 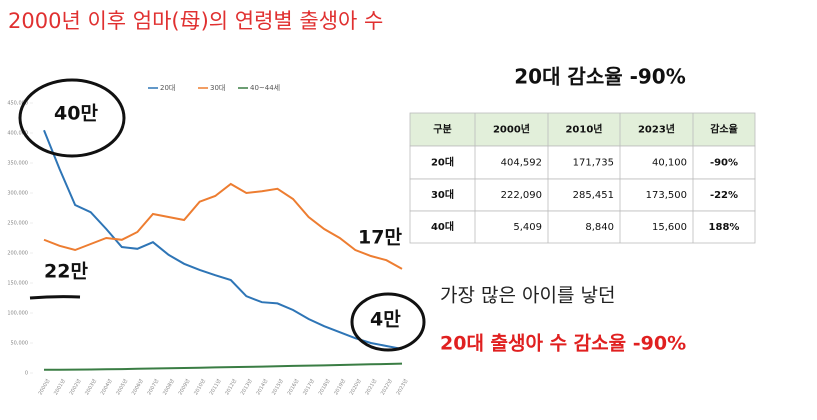 What do you see at coordinates (167, 88) in the screenshot?
I see `legend-label: 20대` at bounding box center [167, 88].